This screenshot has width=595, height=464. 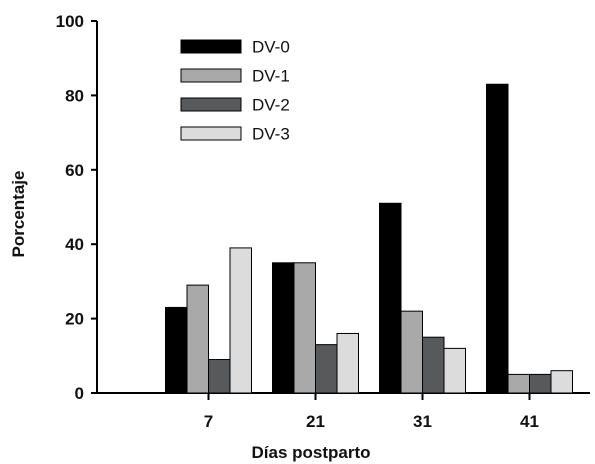 What do you see at coordinates (74, 319) in the screenshot?
I see `y-tick-label: 20` at bounding box center [74, 319].